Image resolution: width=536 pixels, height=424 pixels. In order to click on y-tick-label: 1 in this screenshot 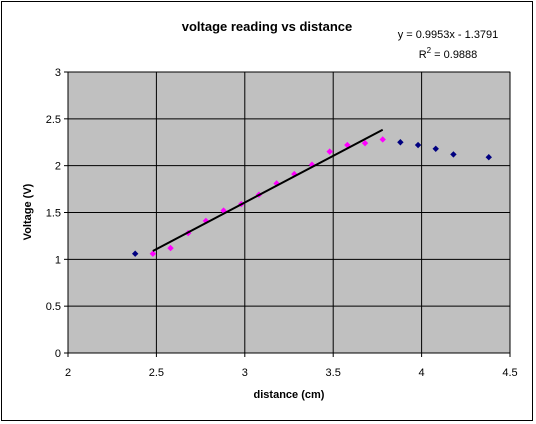, I will do `click(58, 260)`.